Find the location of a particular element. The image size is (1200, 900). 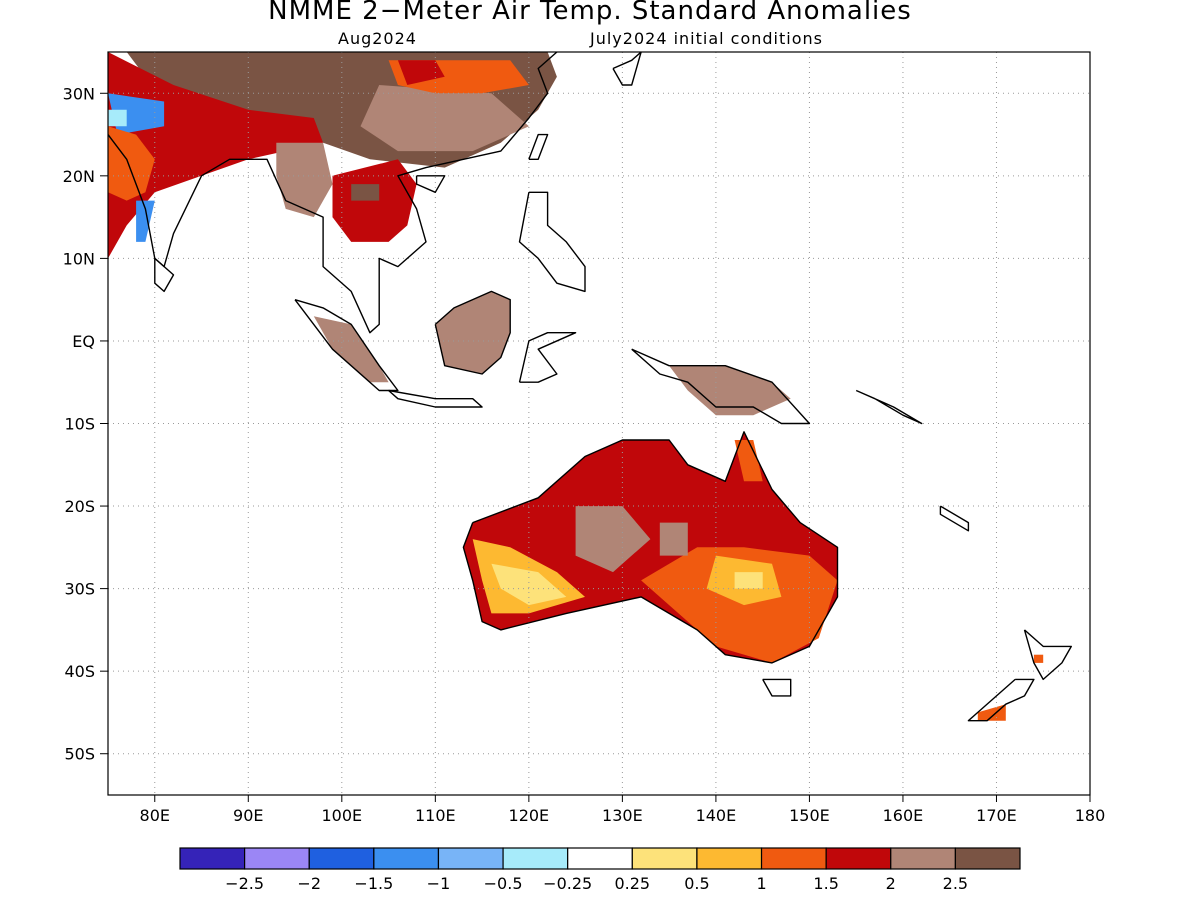

anomaly-region-queensland-orange is located at coordinates (748, 461).